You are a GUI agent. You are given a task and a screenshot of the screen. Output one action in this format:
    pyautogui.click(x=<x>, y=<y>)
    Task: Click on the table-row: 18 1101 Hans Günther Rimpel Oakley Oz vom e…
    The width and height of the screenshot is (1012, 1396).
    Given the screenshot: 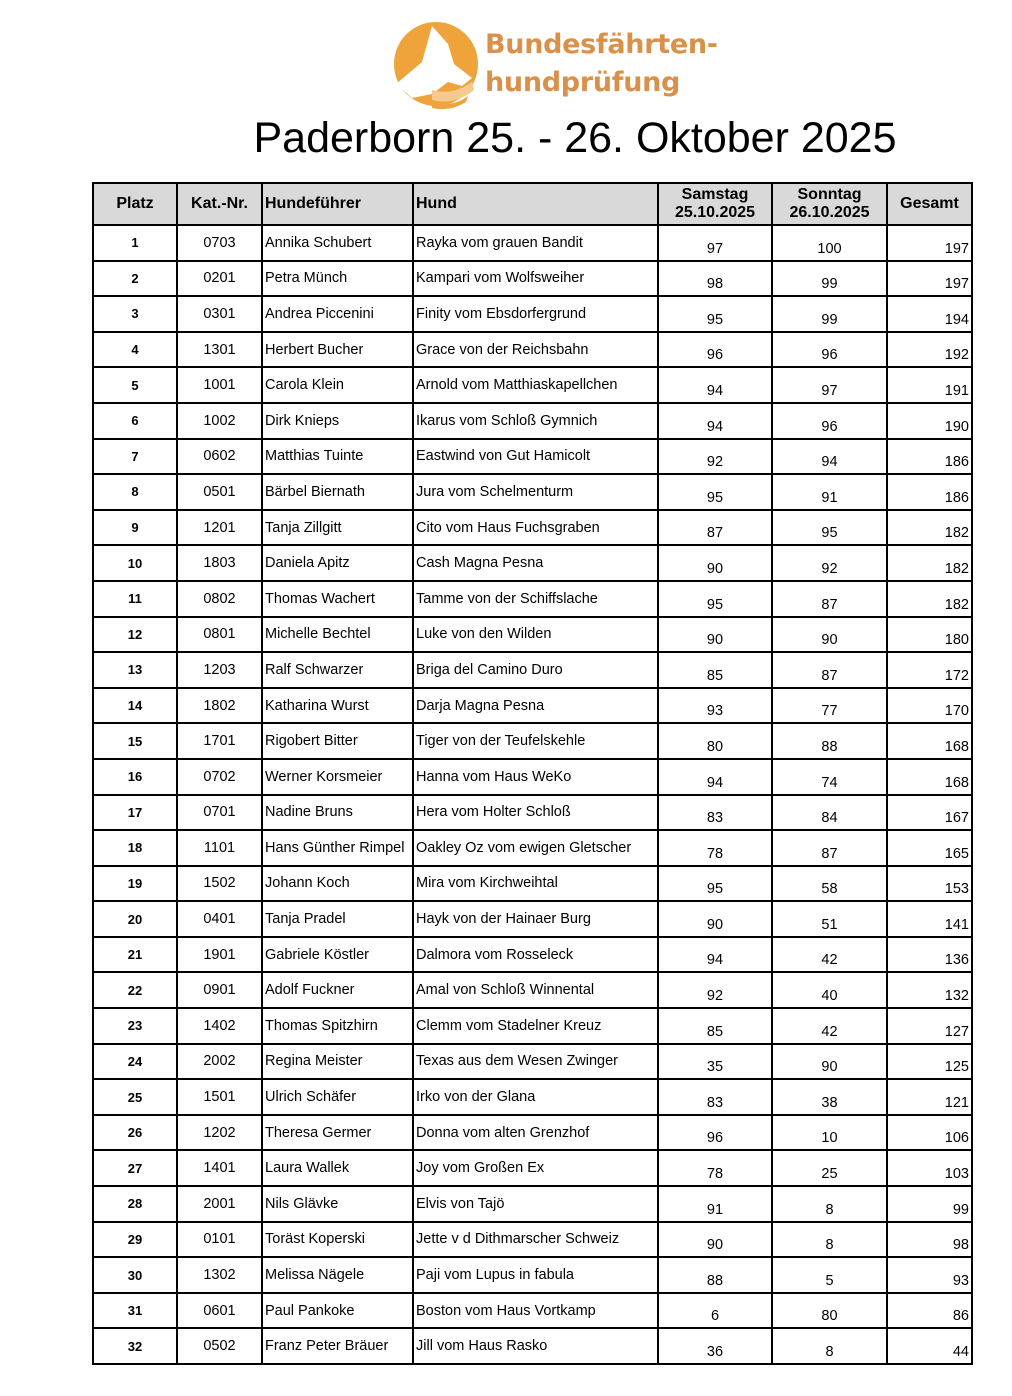 What is the action you would take?
    pyautogui.click(x=532, y=848)
    